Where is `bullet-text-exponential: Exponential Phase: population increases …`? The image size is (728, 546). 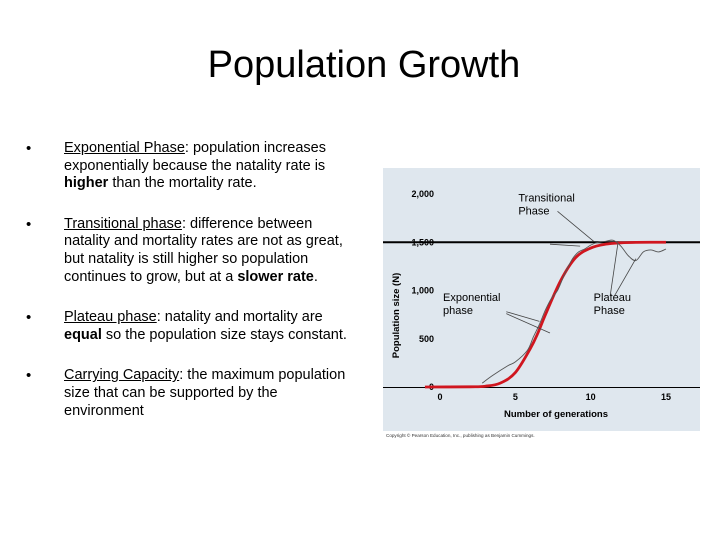 bullet-text-exponential: Exponential Phase: population increases … is located at coordinates (195, 166).